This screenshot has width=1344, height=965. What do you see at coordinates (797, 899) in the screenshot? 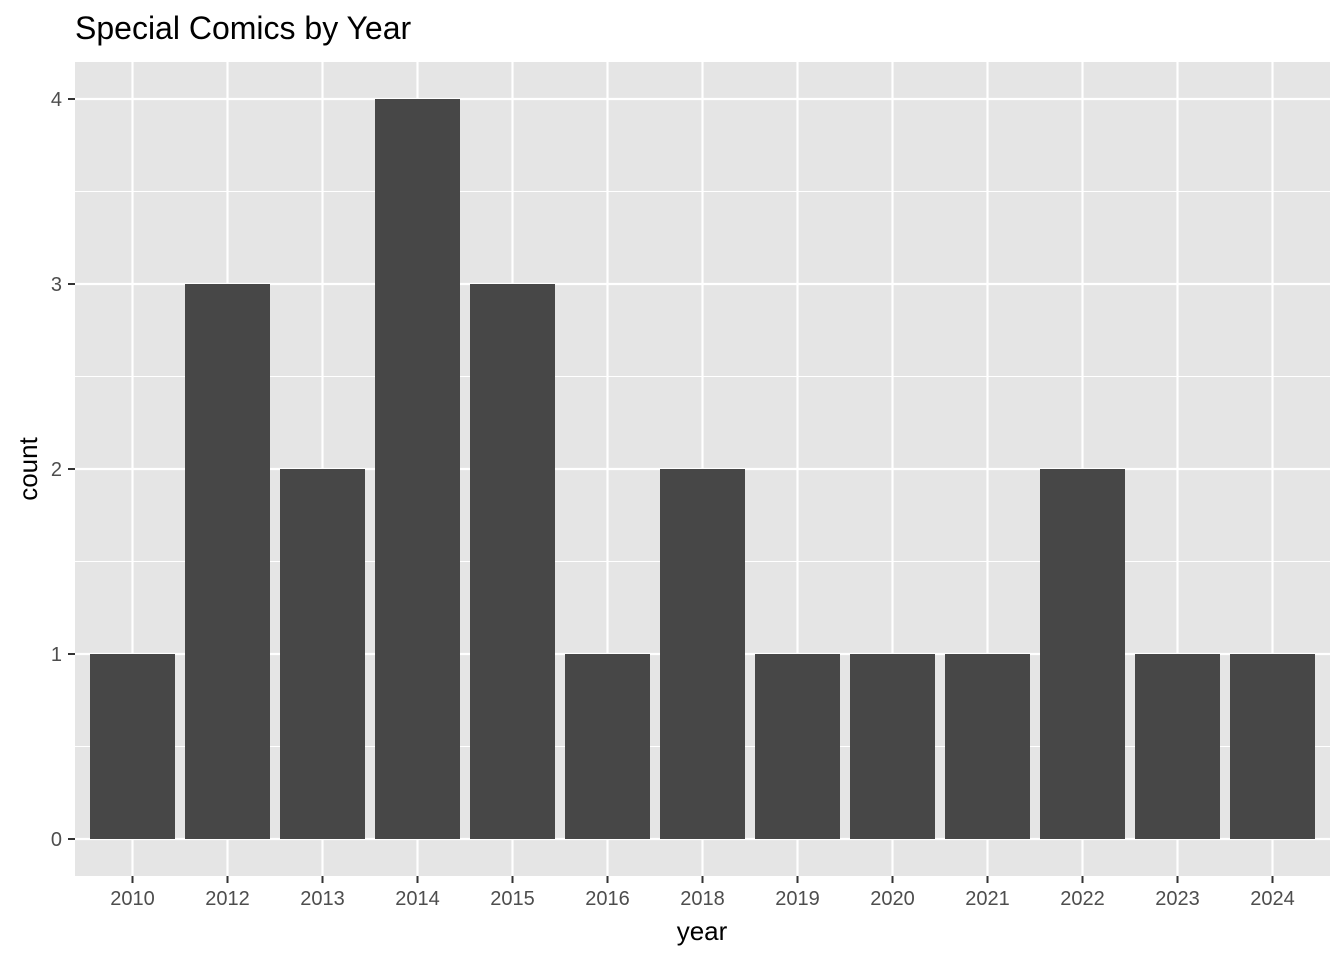
I see `x-tick-label: 2019` at bounding box center [797, 899].